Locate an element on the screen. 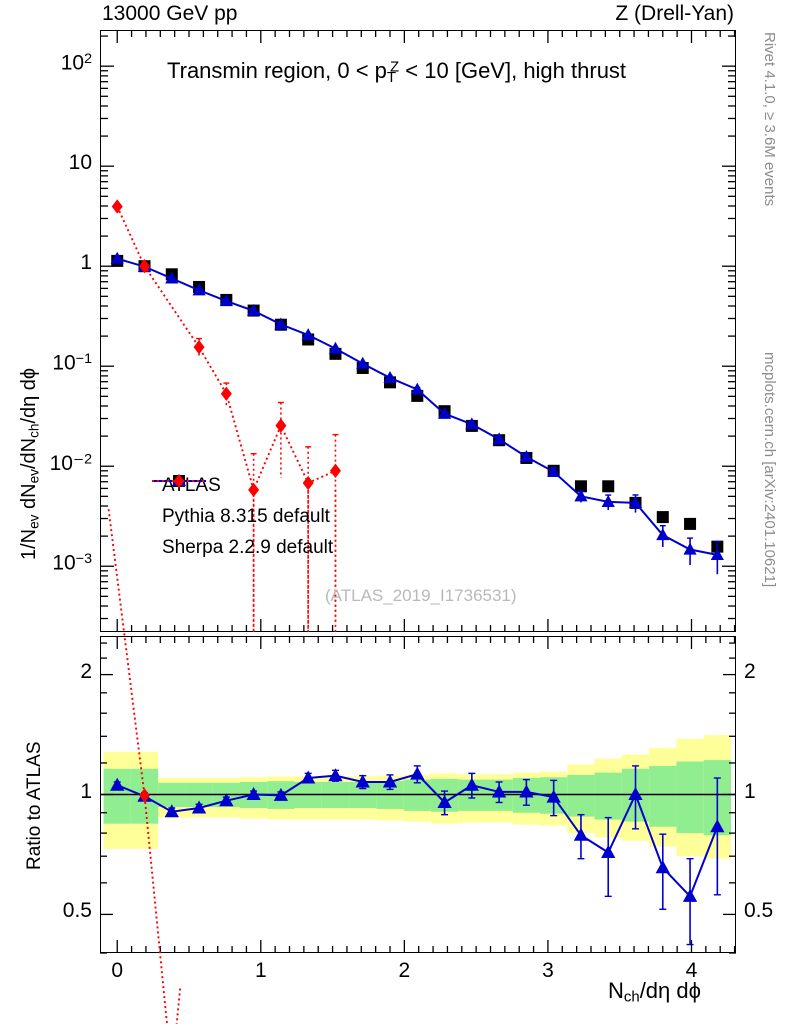 The image size is (786, 1024). legend-item: Sherpa 2.2.9 default is located at coordinates (242, 518).